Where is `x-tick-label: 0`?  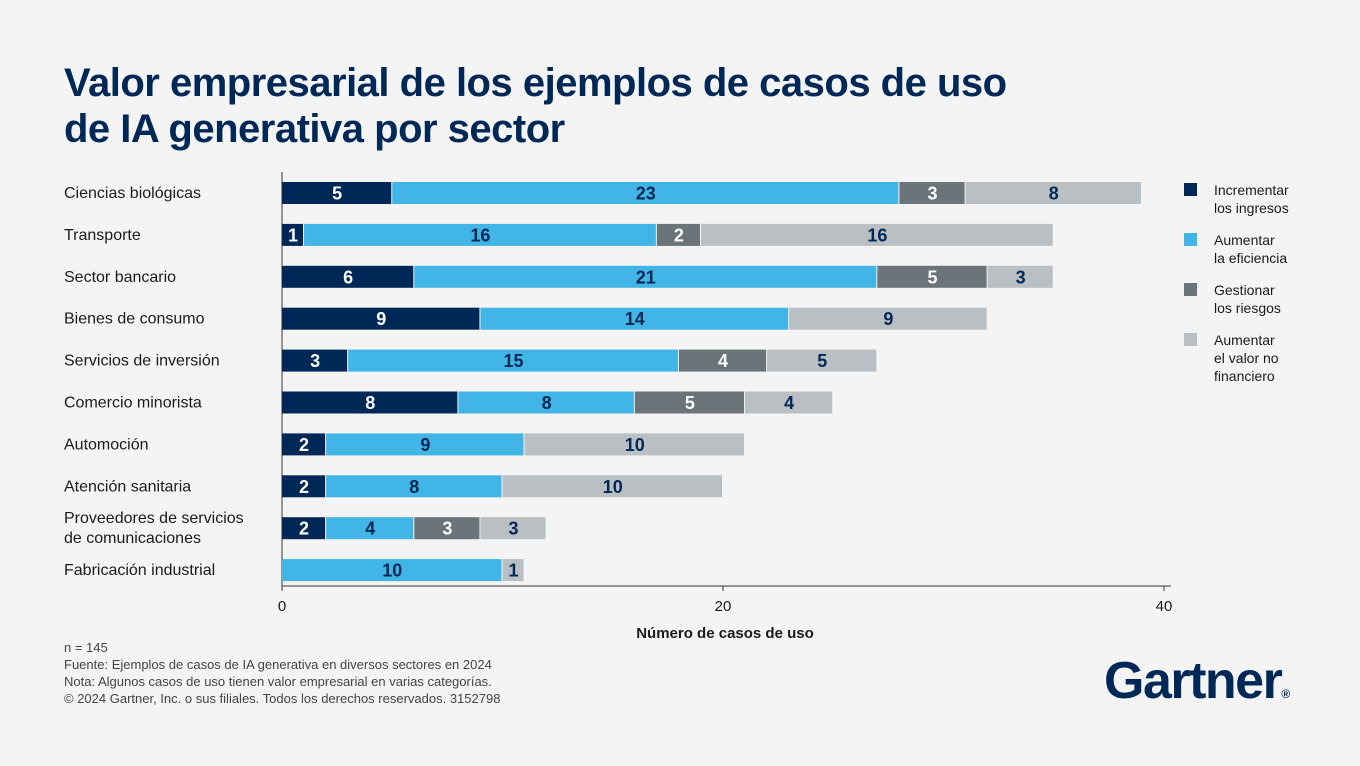 x-tick-label: 0 is located at coordinates (282, 606).